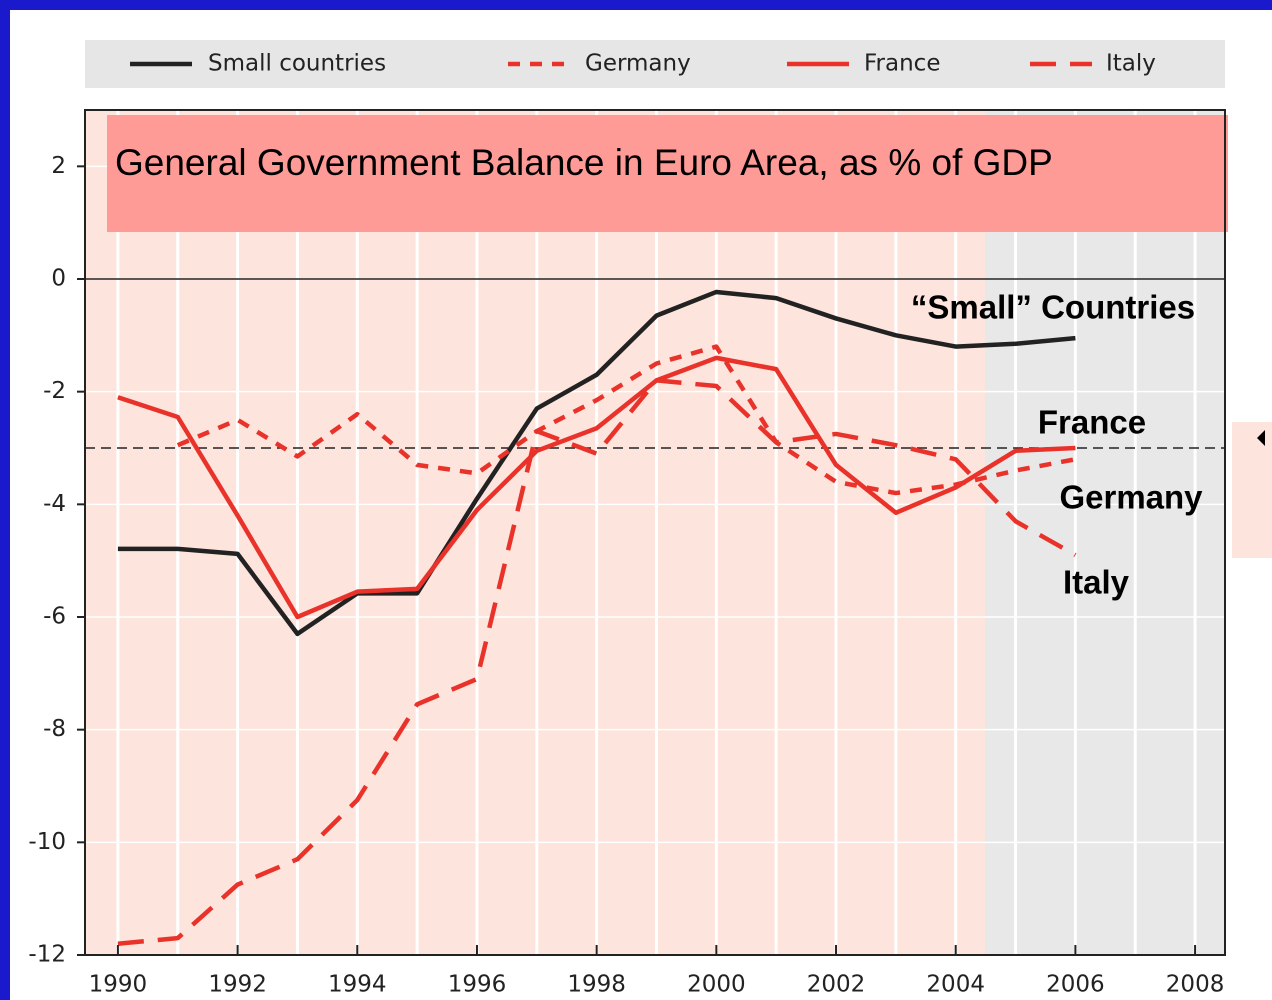 This screenshot has width=1272, height=1000. I want to click on side-box, so click(1252, 490).